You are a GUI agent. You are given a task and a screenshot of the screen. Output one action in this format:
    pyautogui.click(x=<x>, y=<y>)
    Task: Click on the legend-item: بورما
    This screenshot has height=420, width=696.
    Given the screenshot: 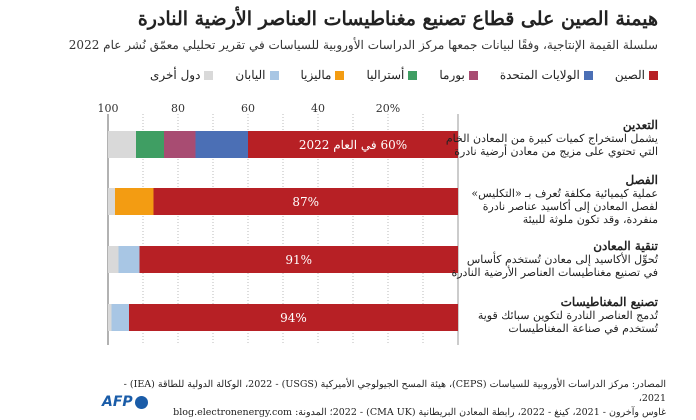 What is the action you would take?
    pyautogui.click(x=458, y=75)
    